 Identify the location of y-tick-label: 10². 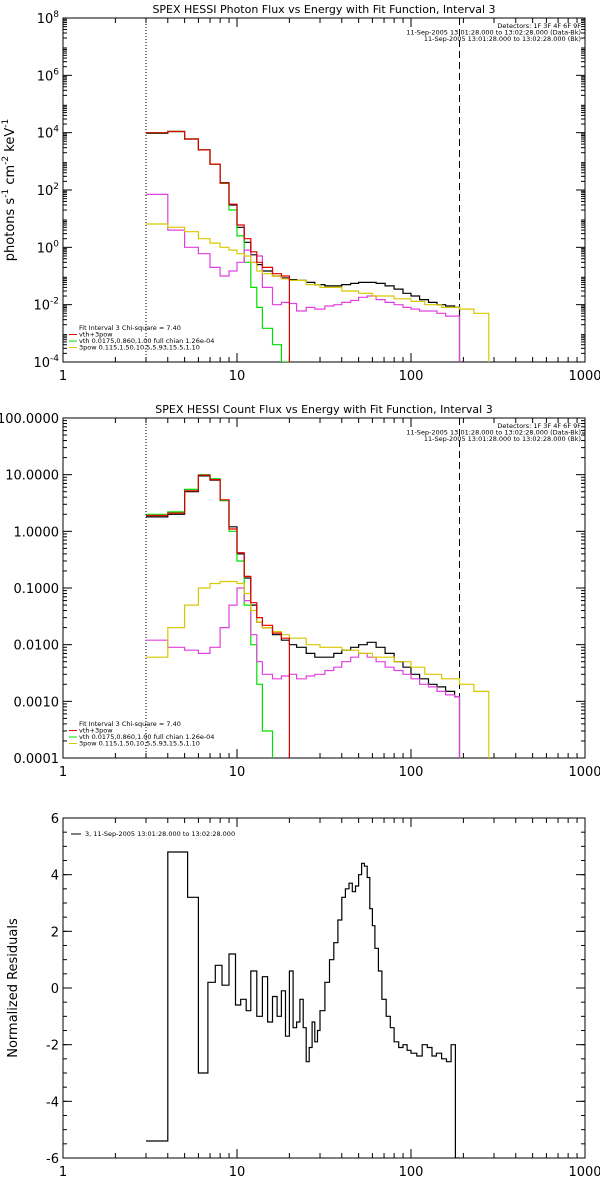
(48, 190).